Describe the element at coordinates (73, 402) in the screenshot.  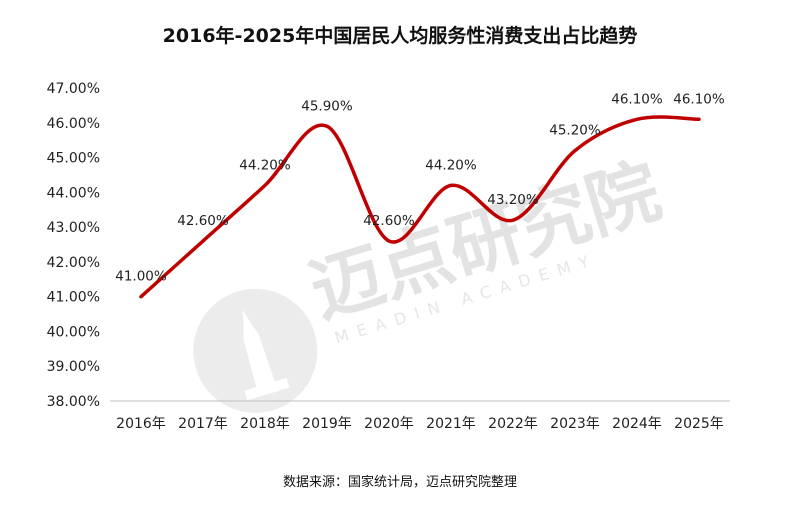
I see `y-tick-label: 38.00%` at that location.